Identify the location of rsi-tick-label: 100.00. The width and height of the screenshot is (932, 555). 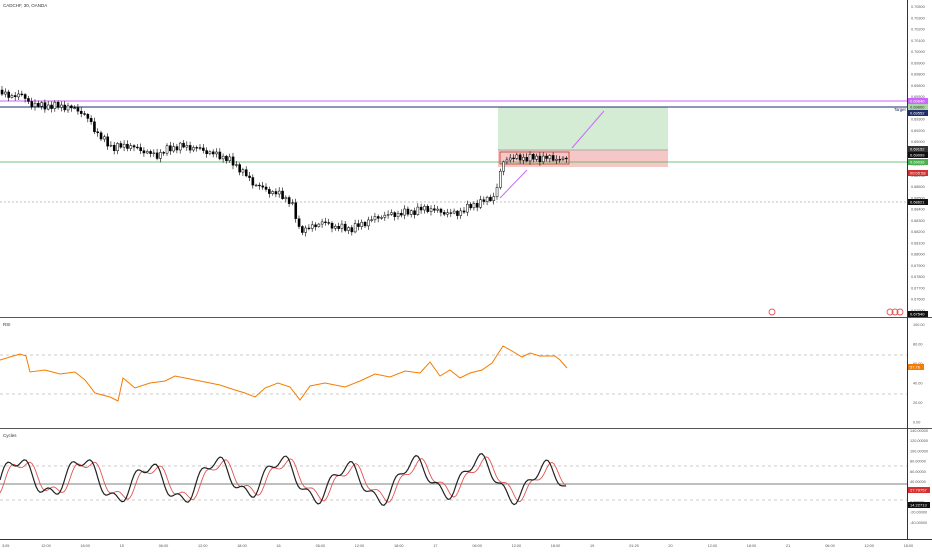
(919, 325).